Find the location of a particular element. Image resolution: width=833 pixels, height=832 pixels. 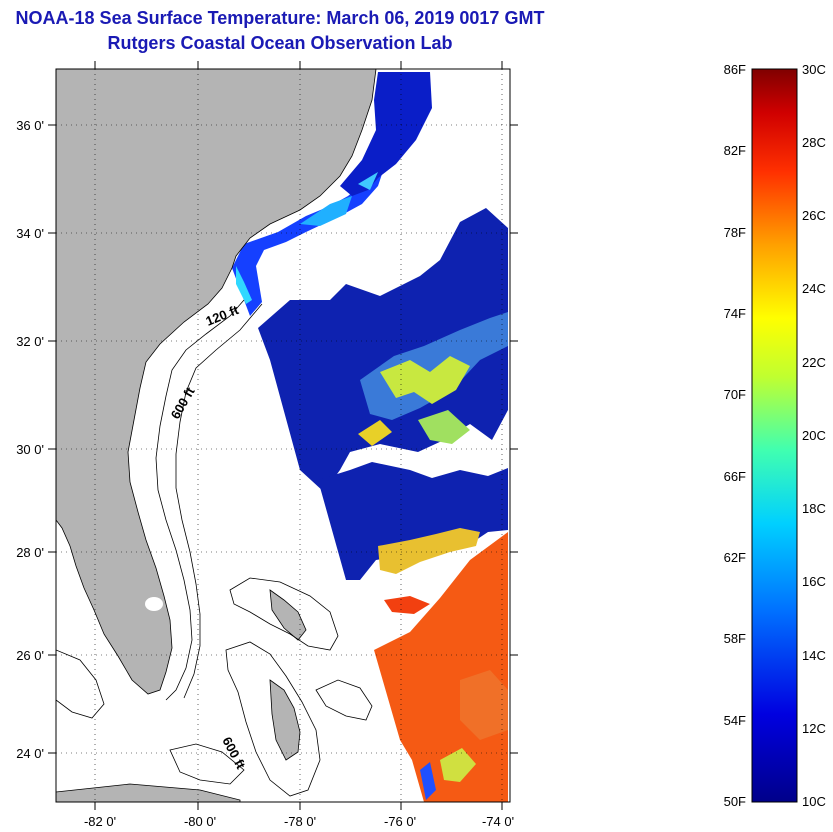

svg-text: 82F is located at coordinates (735, 150).